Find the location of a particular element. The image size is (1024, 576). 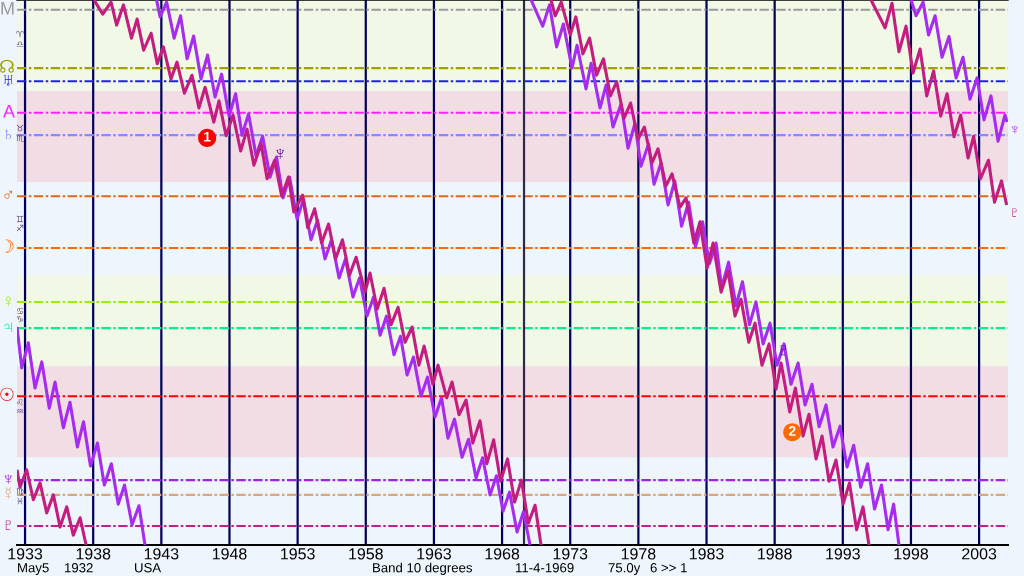

ref-line-label: ♅ is located at coordinates (8, 80).